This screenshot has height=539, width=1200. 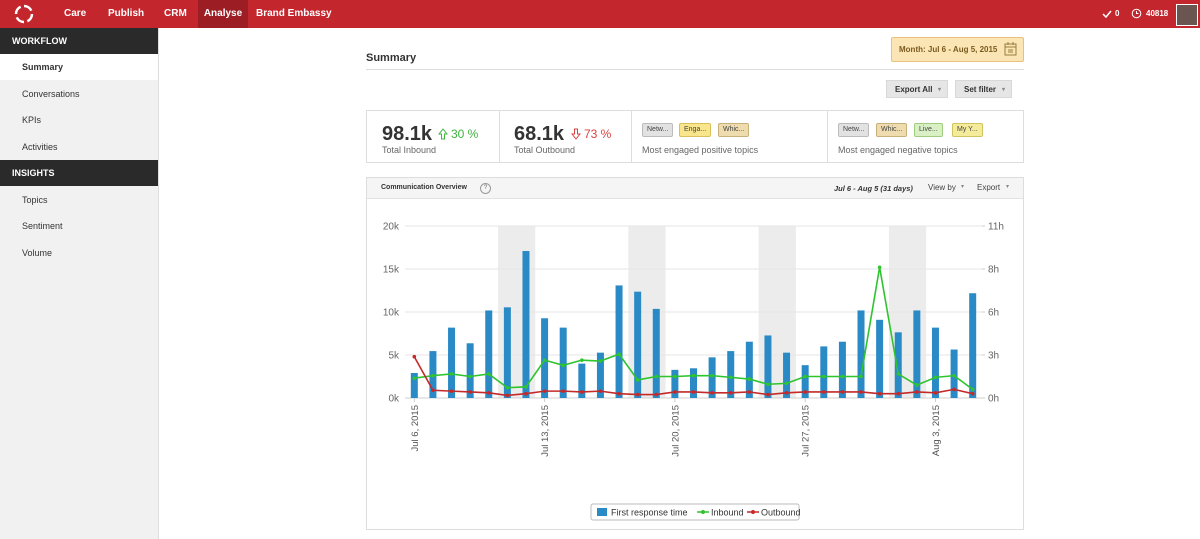 What do you see at coordinates (917, 89) in the screenshot?
I see `export-all-button: Export All ▾` at bounding box center [917, 89].